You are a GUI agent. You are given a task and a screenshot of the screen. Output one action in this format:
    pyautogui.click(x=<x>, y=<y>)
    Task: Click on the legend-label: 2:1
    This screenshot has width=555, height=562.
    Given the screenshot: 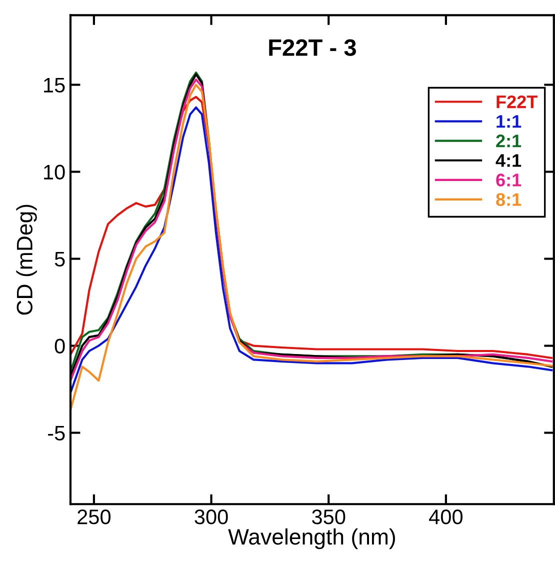 What is the action you would take?
    pyautogui.click(x=509, y=141)
    